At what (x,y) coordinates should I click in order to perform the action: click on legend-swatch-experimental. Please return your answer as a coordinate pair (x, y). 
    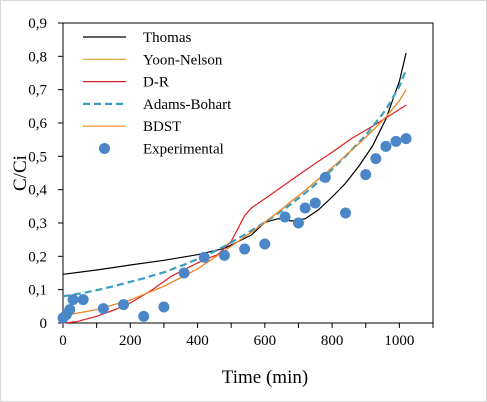
    Looking at the image, I should click on (104, 148).